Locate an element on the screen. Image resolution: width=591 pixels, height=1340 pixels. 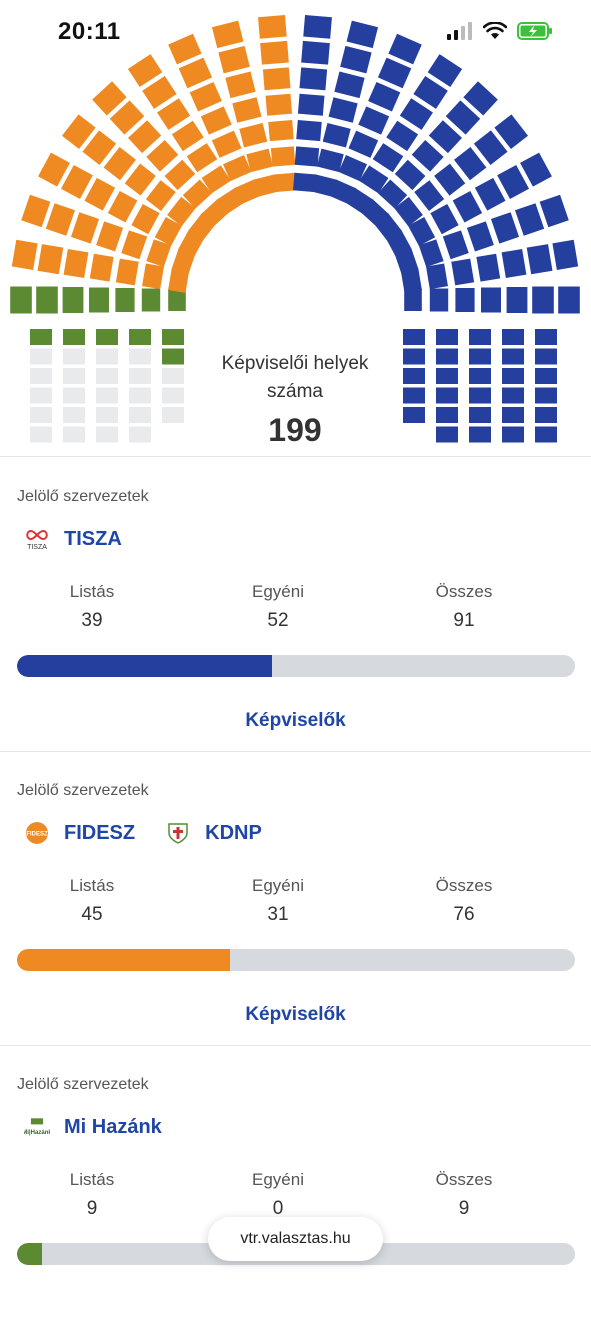
stat-label: Listás is located at coordinates (92, 591).